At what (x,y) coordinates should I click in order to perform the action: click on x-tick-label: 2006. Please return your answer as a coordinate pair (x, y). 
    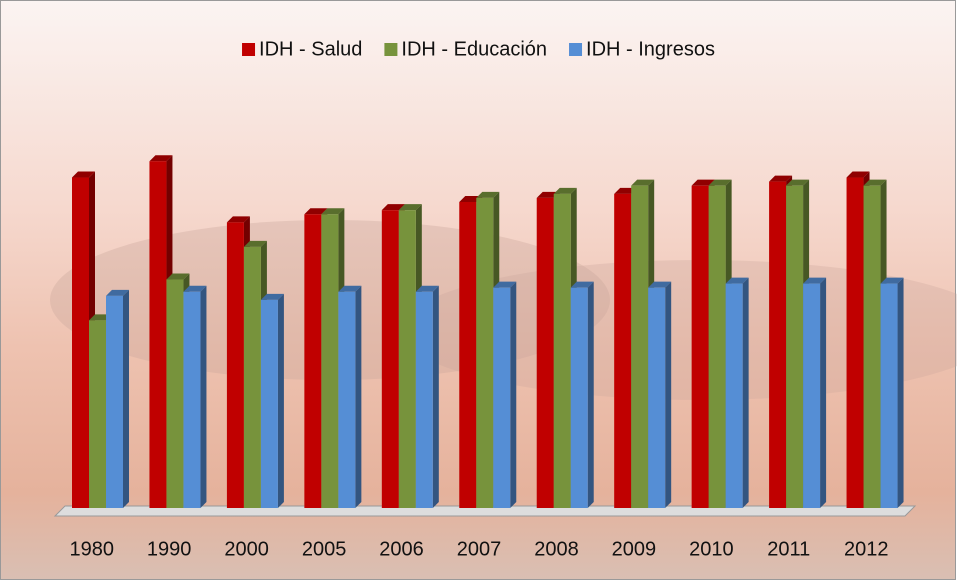
    Looking at the image, I should click on (401, 549).